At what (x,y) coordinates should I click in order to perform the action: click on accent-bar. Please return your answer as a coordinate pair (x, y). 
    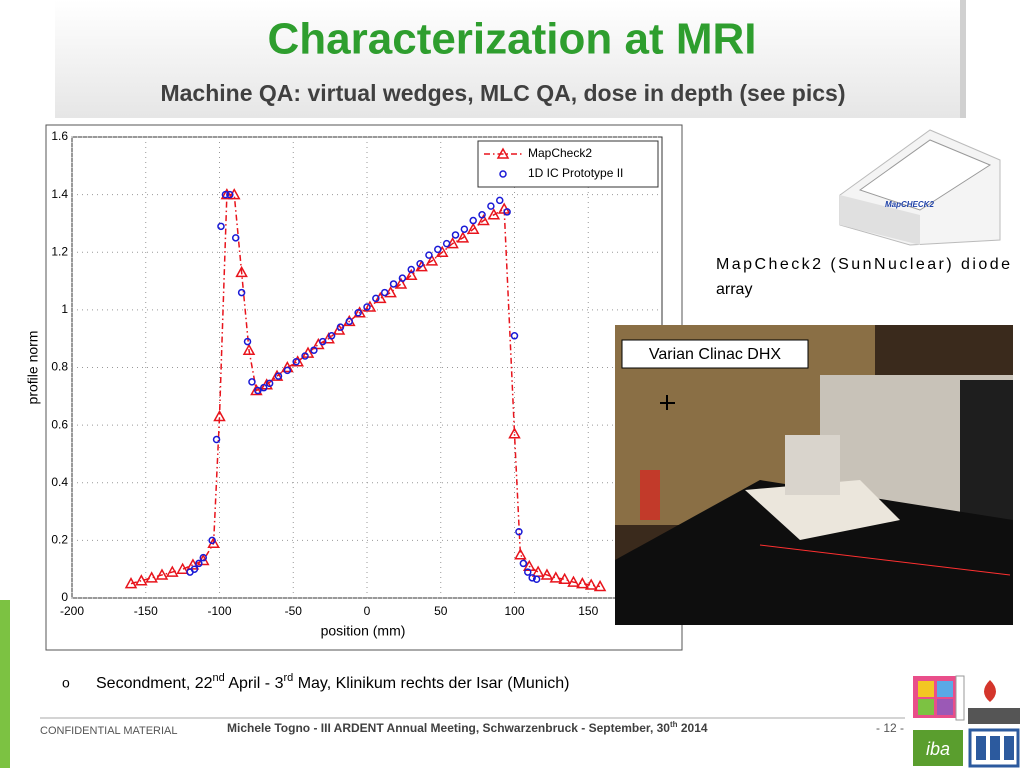
    Looking at the image, I should click on (5, 684).